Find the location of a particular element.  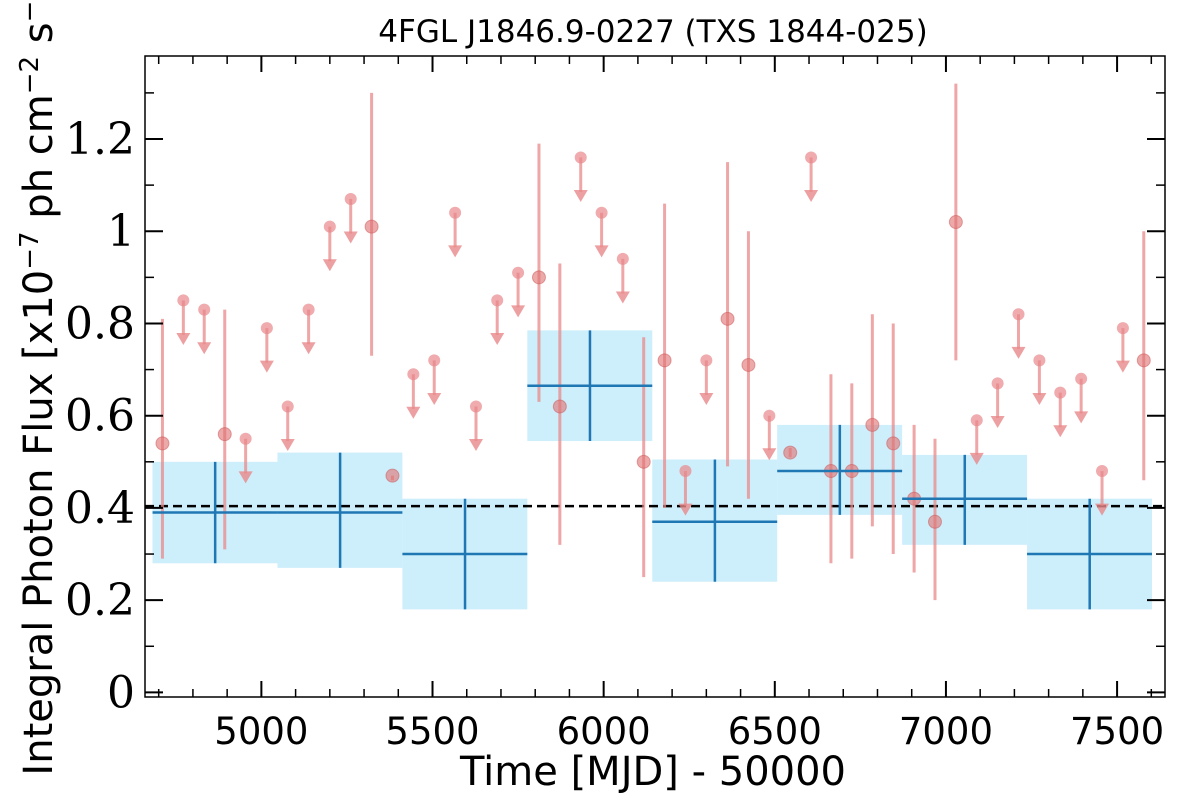

x-tick-label: 5500 is located at coordinates (432, 731).